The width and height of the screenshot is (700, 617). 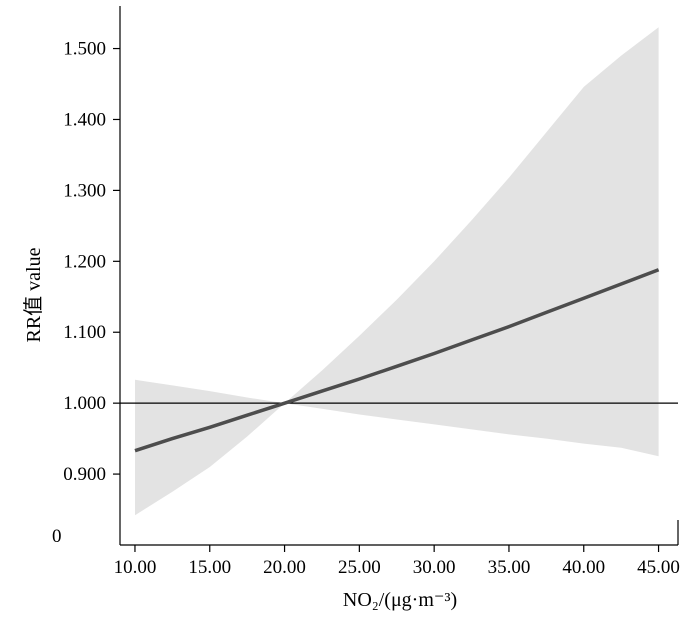 I want to click on x-tick-label: 45.00, so click(x=658, y=567).